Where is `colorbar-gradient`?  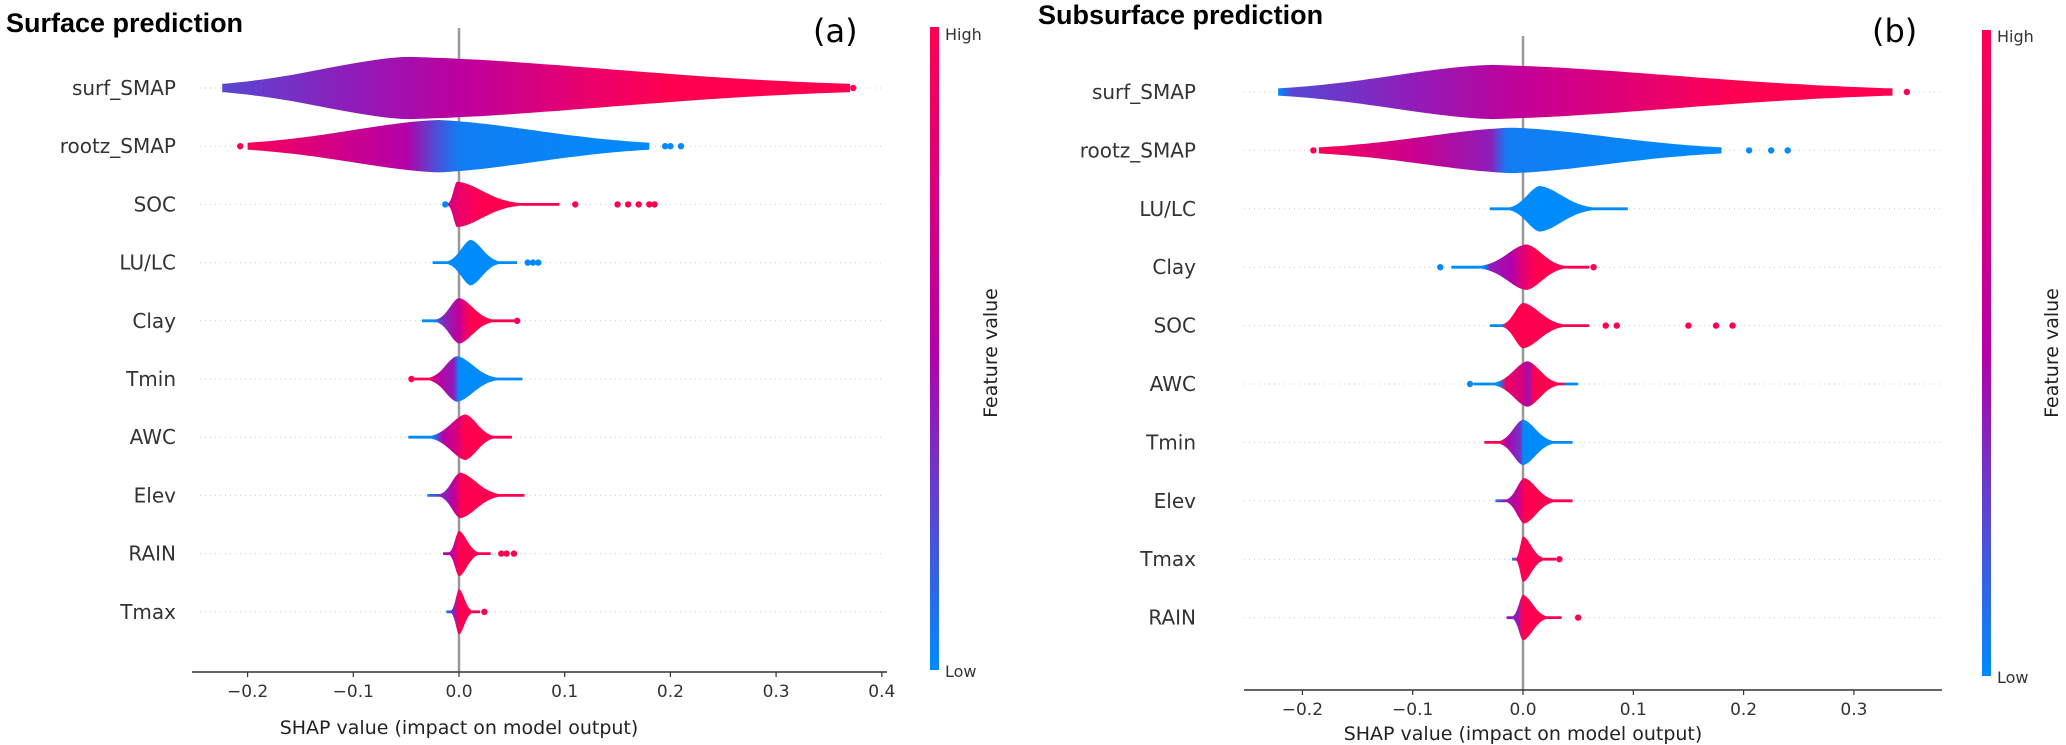
colorbar-gradient is located at coordinates (1986, 353).